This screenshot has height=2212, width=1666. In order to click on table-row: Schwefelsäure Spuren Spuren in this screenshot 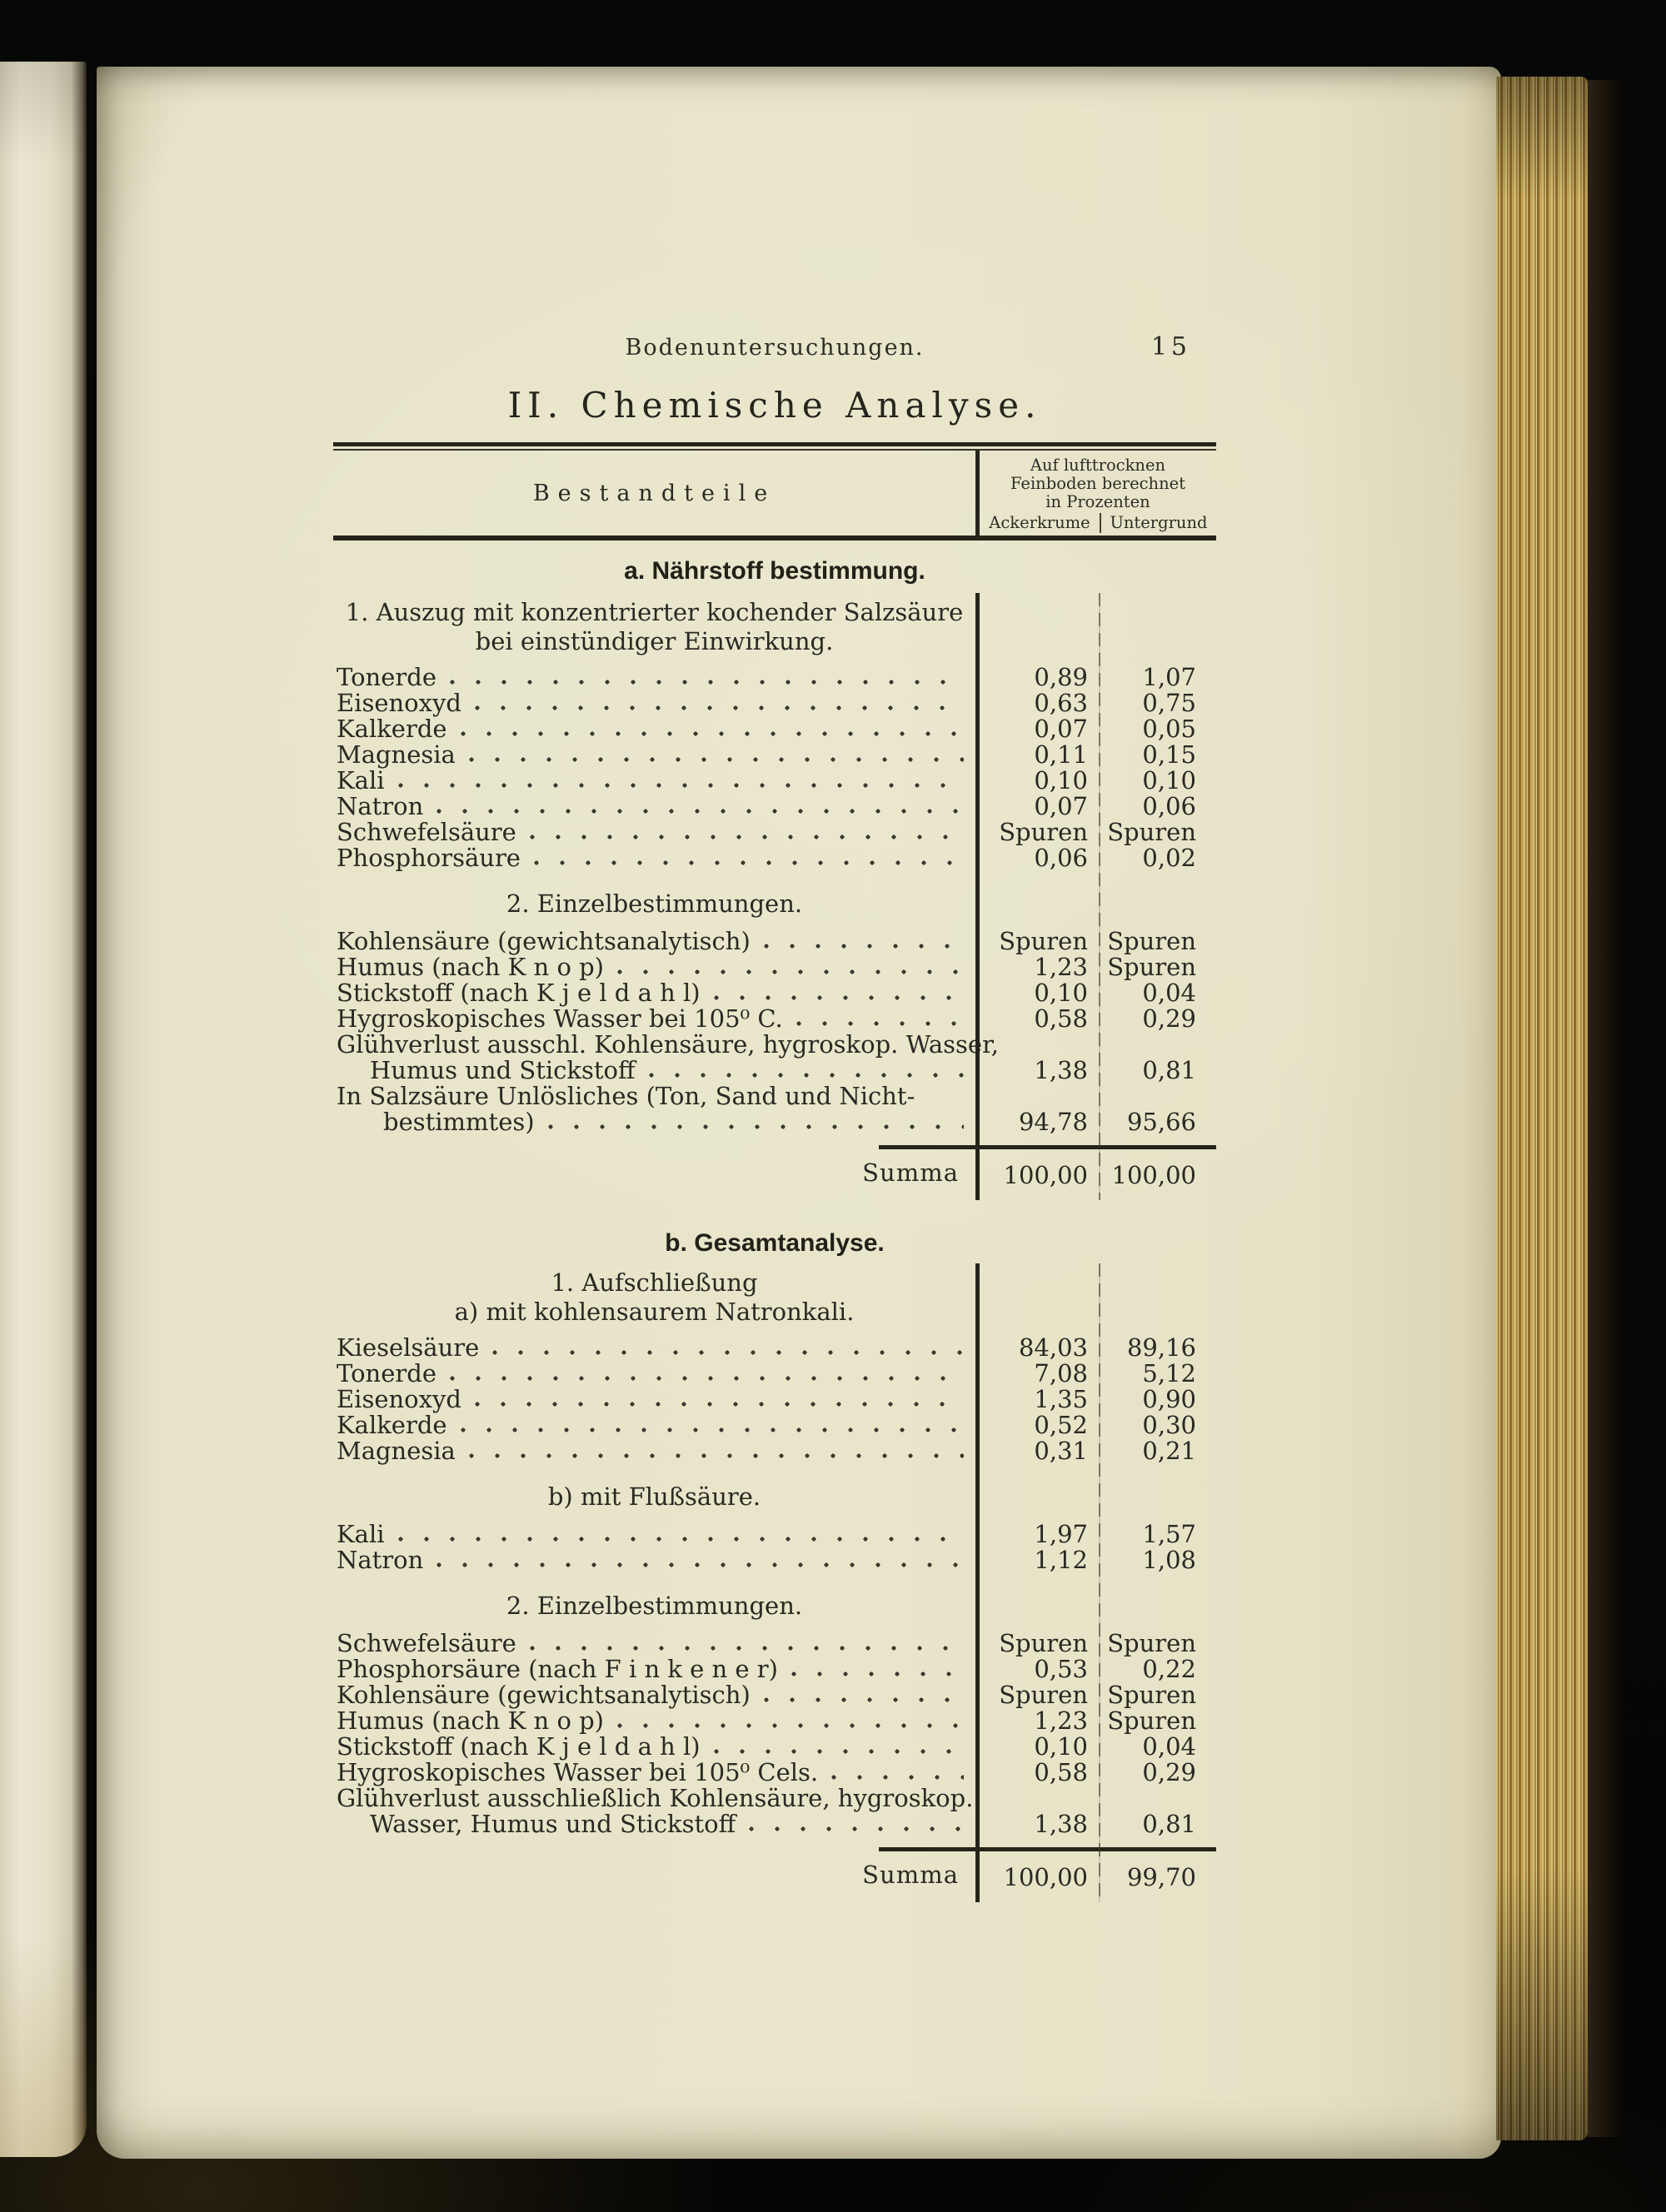, I will do `click(774, 1644)`.